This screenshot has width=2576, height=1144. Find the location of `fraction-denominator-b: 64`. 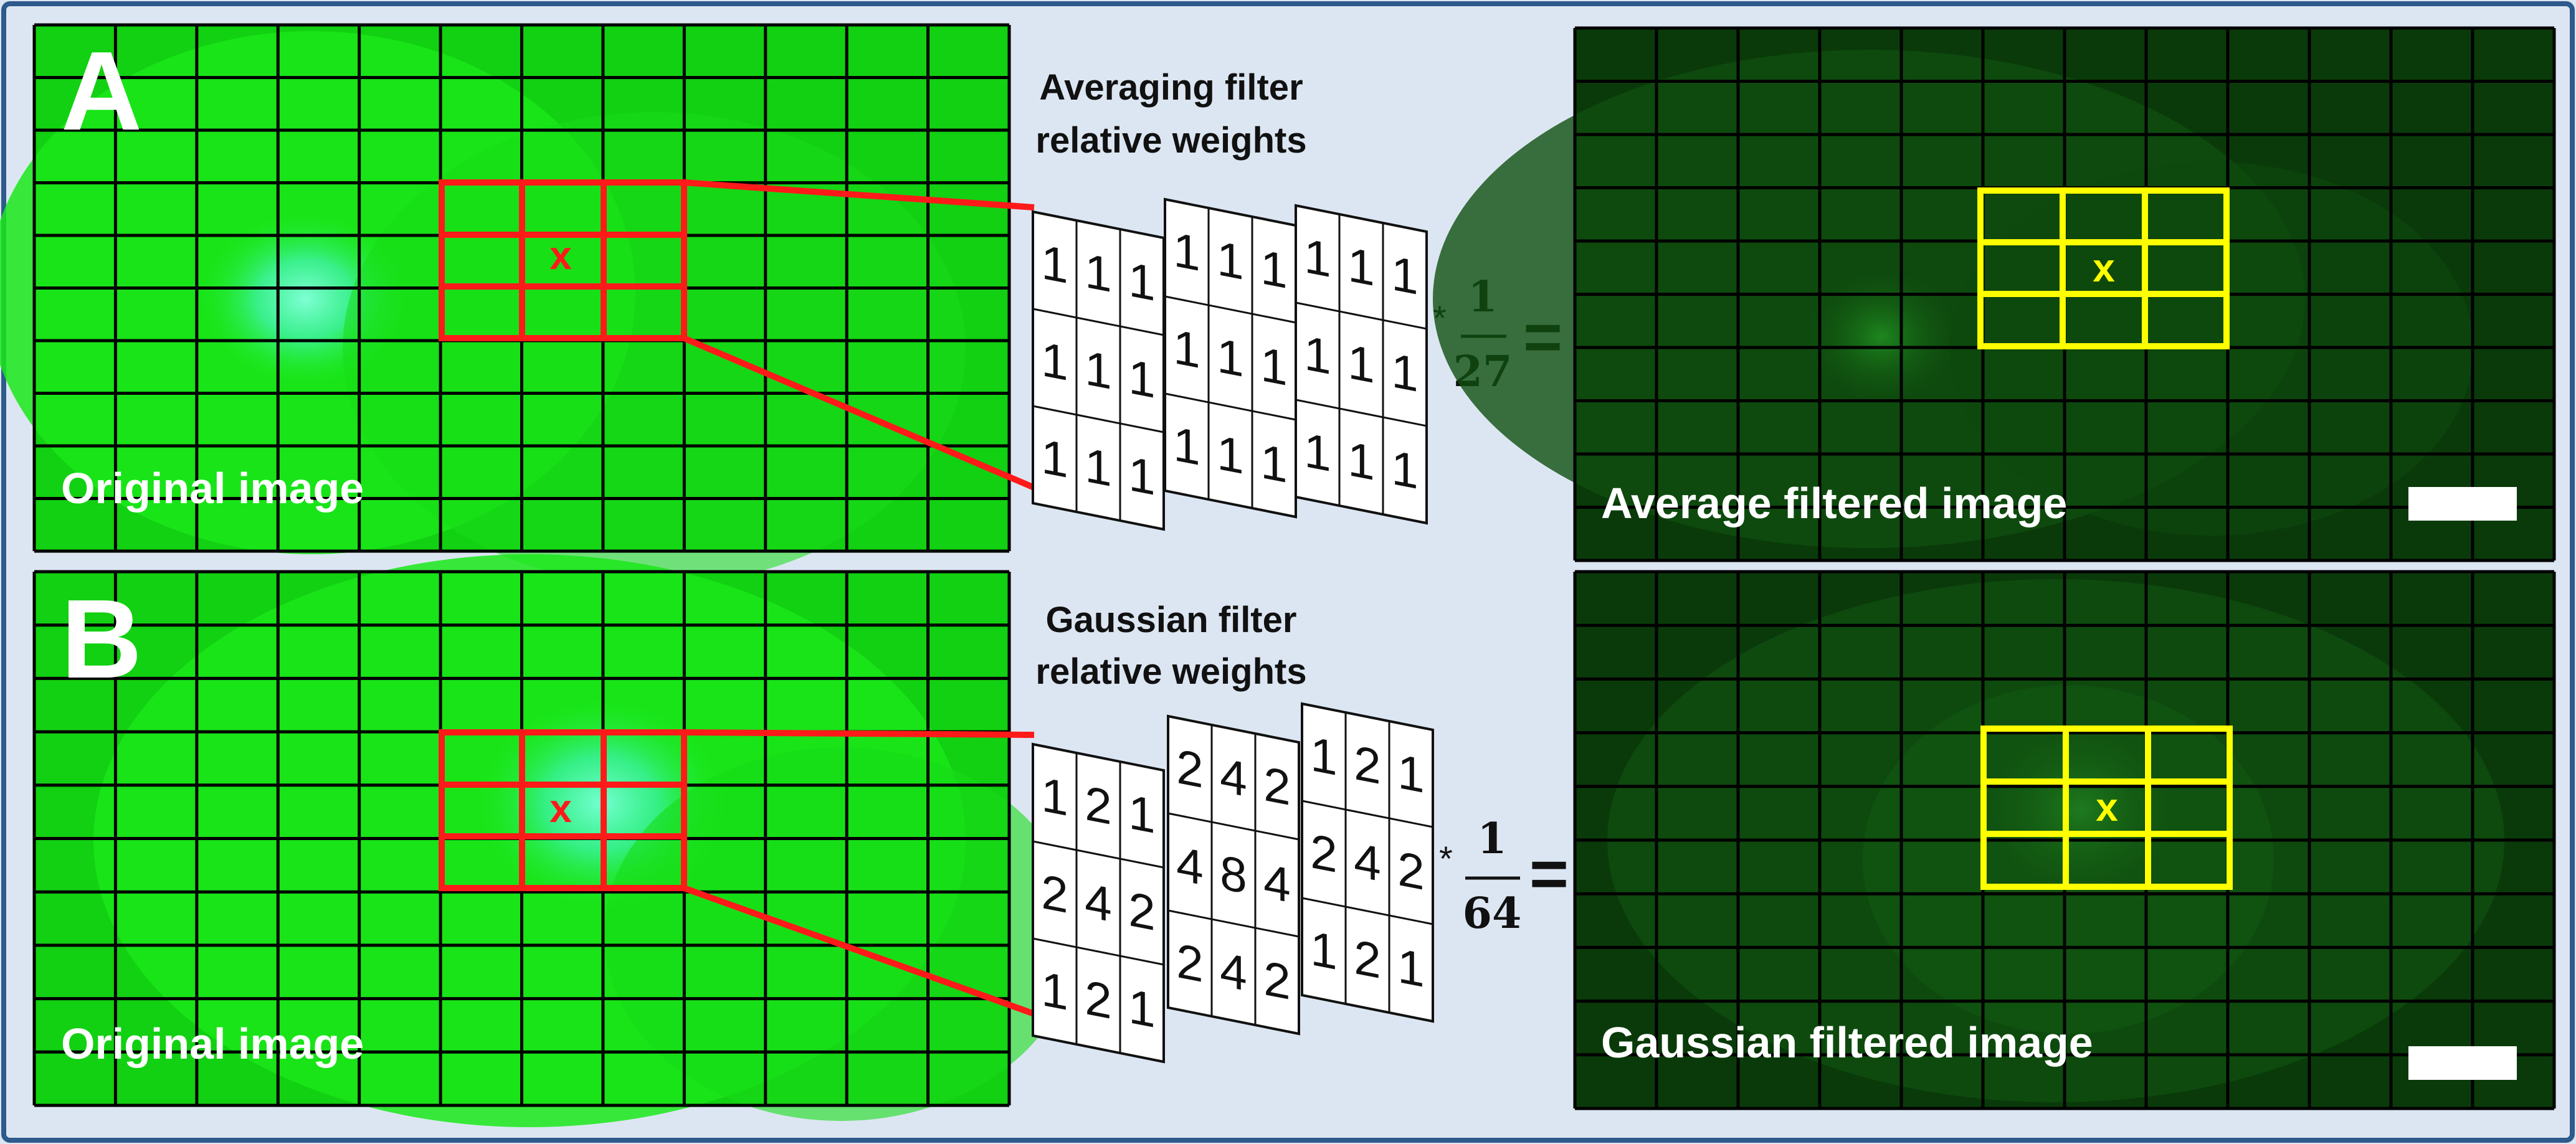

fraction-denominator-b: 64 is located at coordinates (1492, 914).